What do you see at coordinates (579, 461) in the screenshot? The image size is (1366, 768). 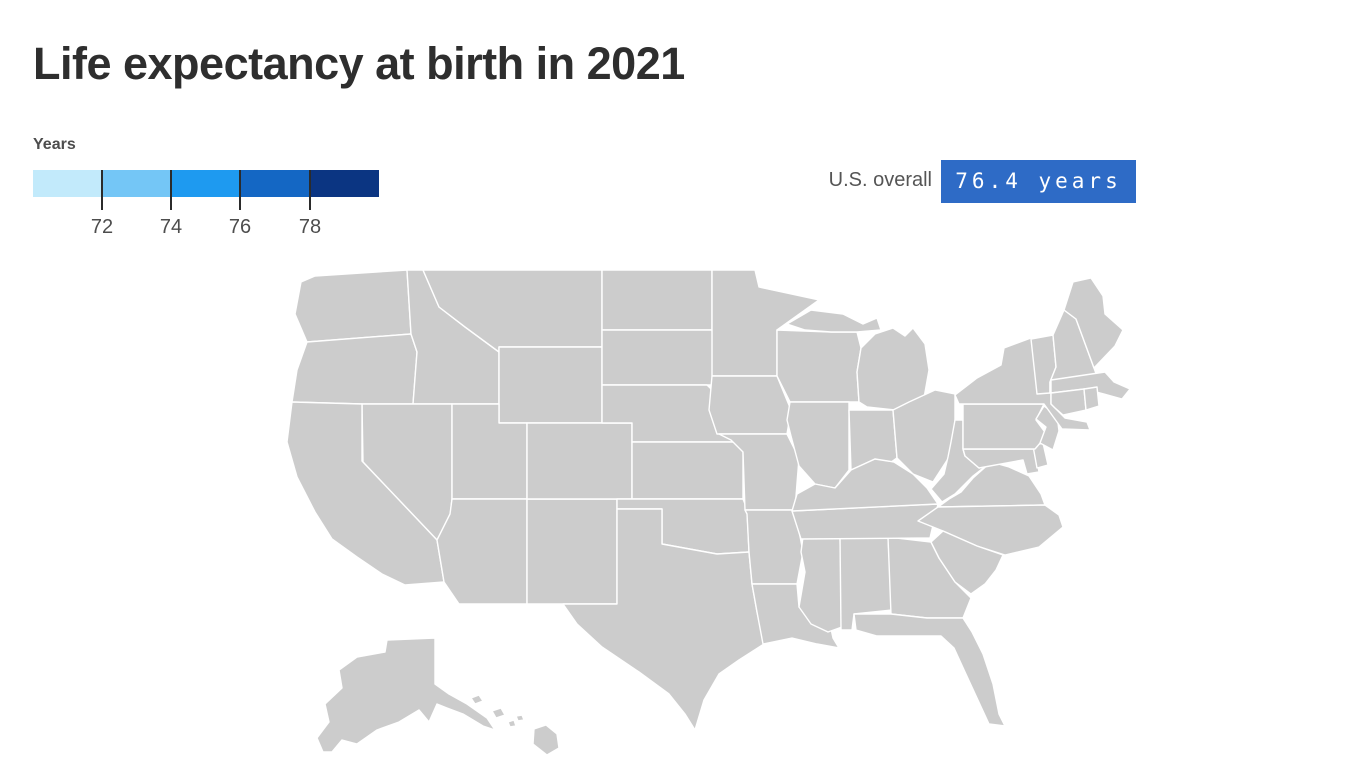 I see `state-co` at bounding box center [579, 461].